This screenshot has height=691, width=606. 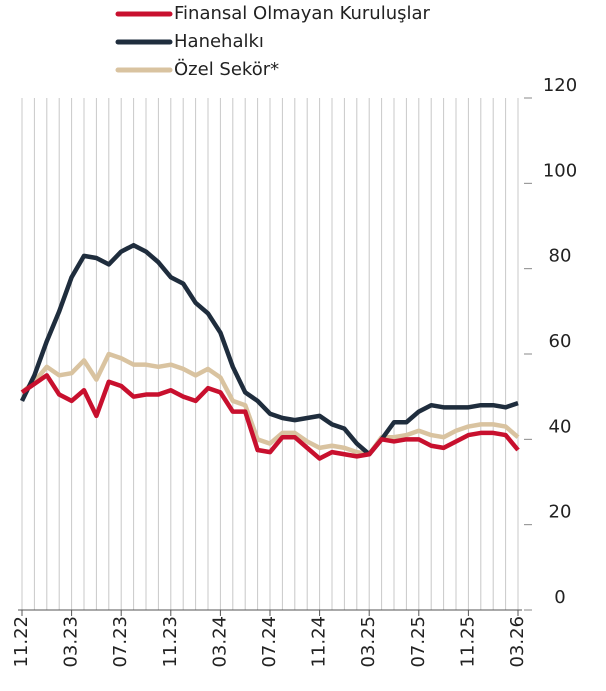 I want to click on legend-label: Finansal Olmayan Kuruluşlar, so click(x=302, y=13).